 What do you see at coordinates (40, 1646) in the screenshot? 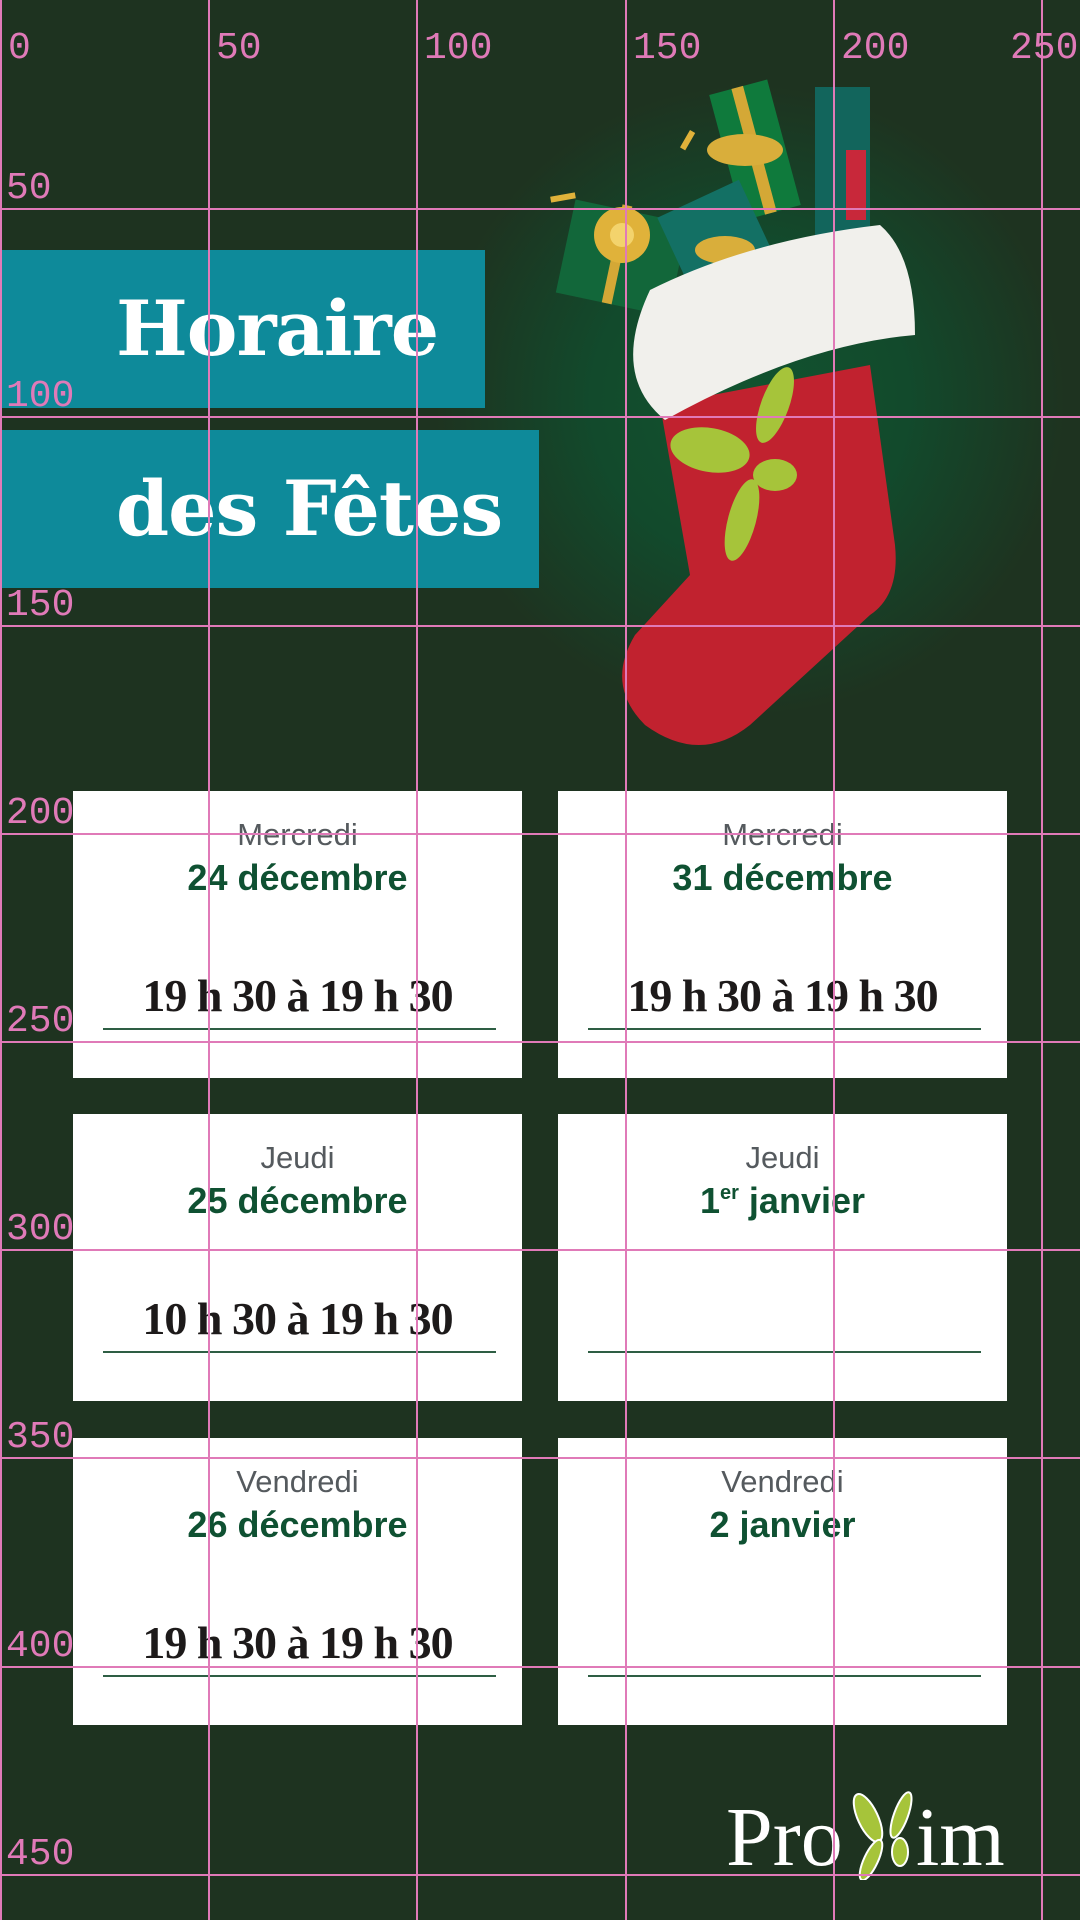
I see `grid-label-y: 400` at bounding box center [40, 1646].